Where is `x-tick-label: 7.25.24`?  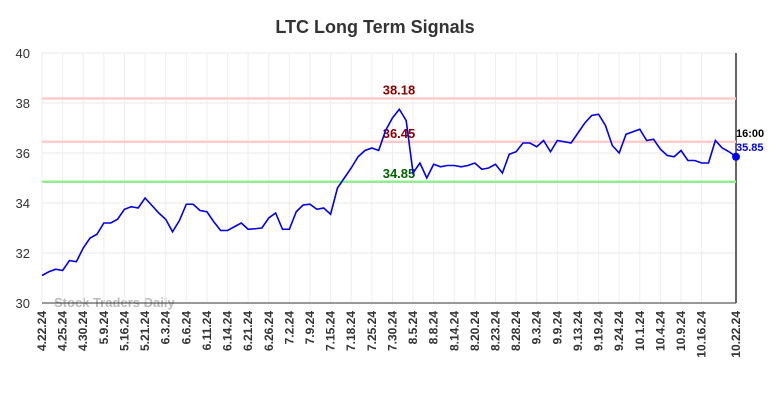 x-tick-label: 7.25.24 is located at coordinates (372, 331).